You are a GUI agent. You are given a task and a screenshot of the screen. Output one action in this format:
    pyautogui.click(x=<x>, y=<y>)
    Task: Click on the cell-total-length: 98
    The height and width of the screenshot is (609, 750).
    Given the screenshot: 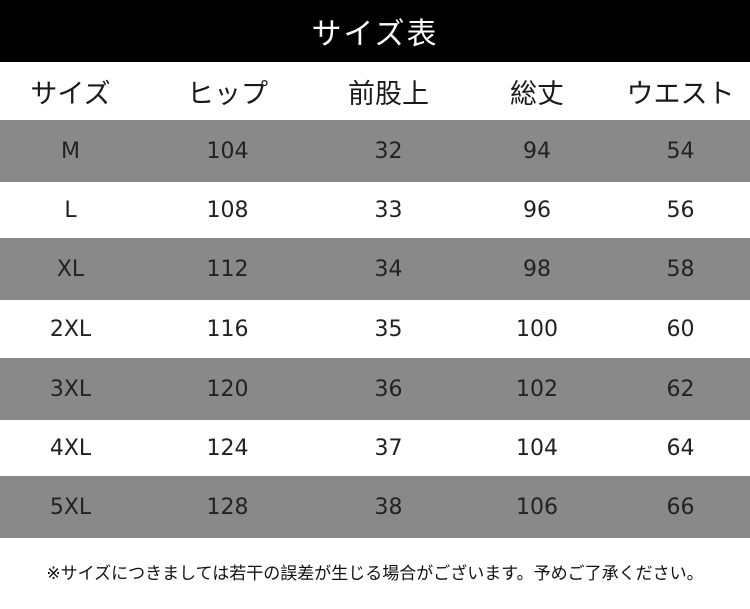 What is the action you would take?
    pyautogui.click(x=537, y=269)
    